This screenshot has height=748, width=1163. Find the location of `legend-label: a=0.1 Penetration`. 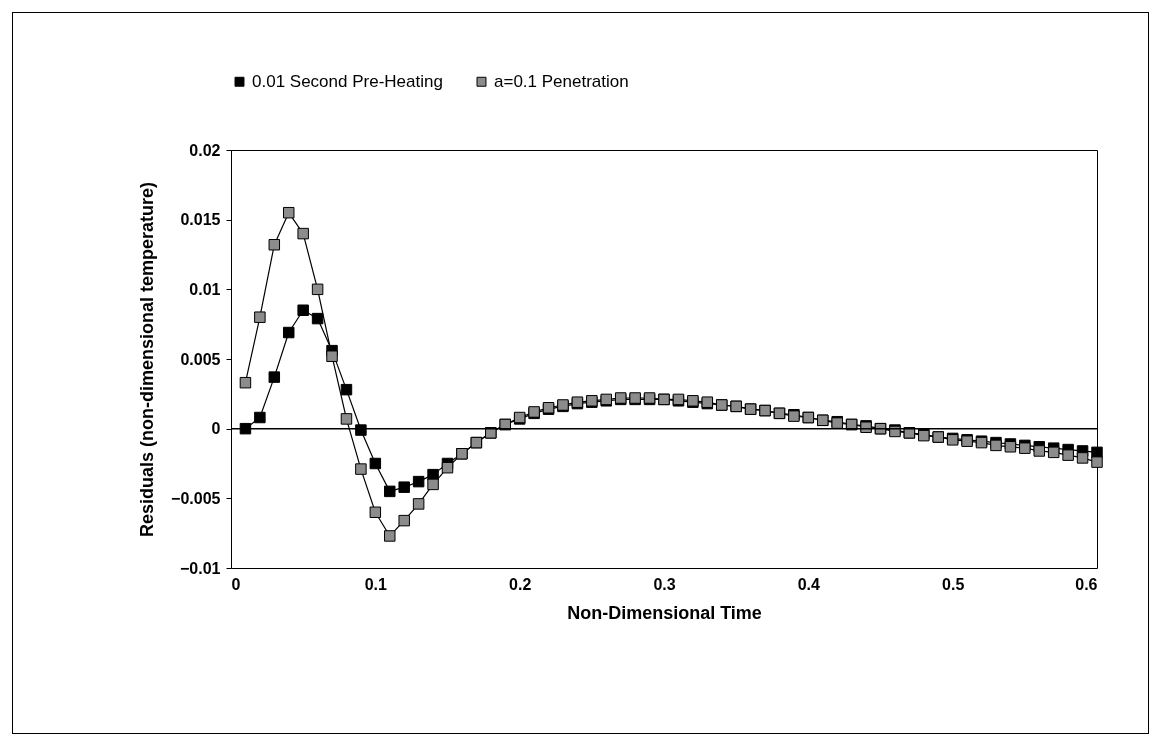

legend-label: a=0.1 Penetration is located at coordinates (561, 81).